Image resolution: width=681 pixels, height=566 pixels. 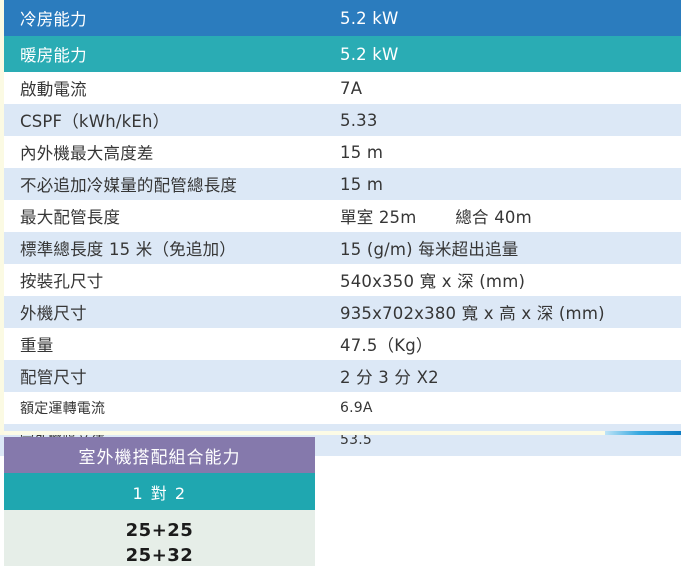 What do you see at coordinates (129, 185) in the screenshot?
I see `spec-label: 不必追加冷媒量的配管總長度` at bounding box center [129, 185].